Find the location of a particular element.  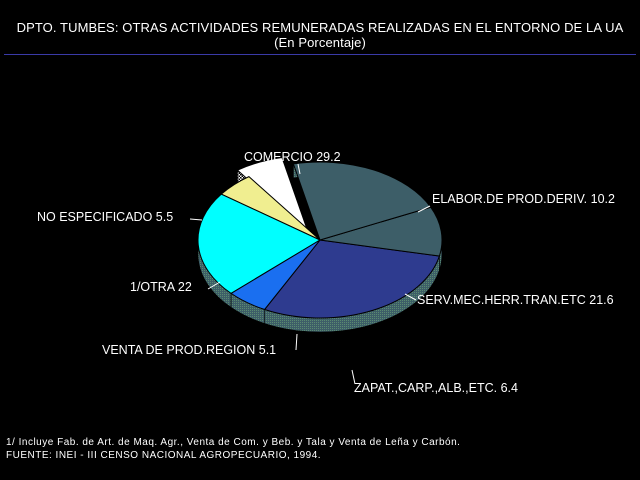

slice-label: ZAPAT.,CARP.,ALB.,ETC. 6.4 is located at coordinates (436, 388).